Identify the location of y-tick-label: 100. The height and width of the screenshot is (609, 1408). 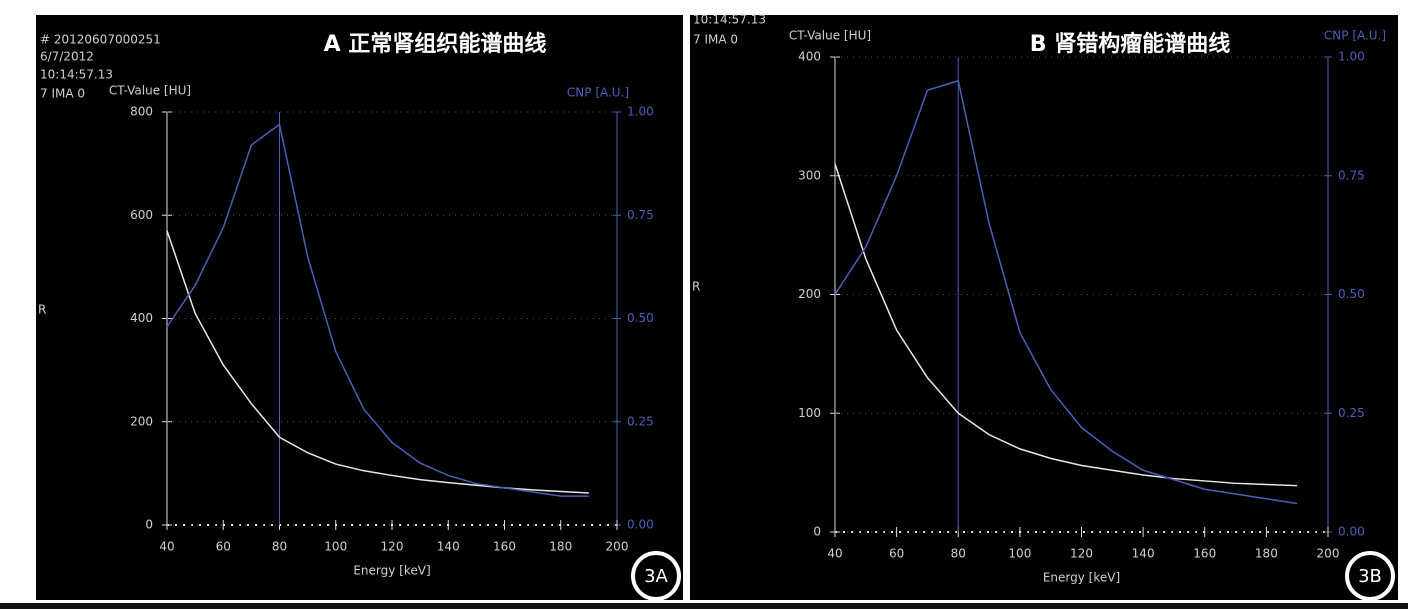
(809, 413).